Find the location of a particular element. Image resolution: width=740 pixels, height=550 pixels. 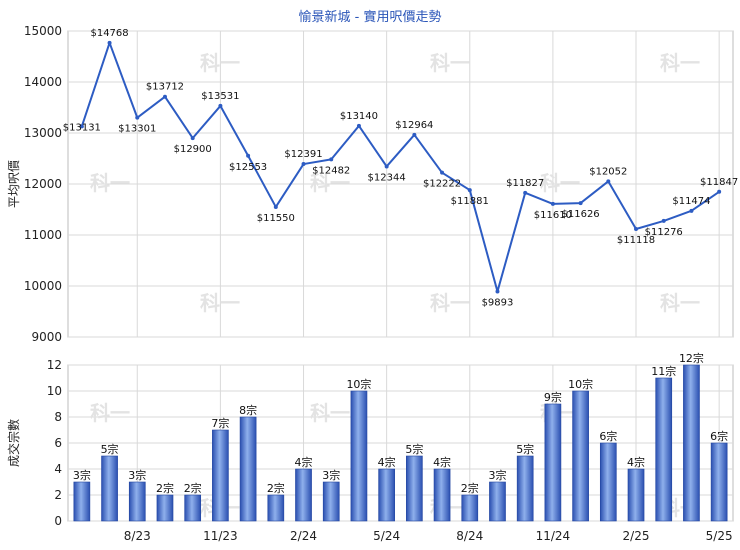

price-point-label: $11847 is located at coordinates (719, 182).